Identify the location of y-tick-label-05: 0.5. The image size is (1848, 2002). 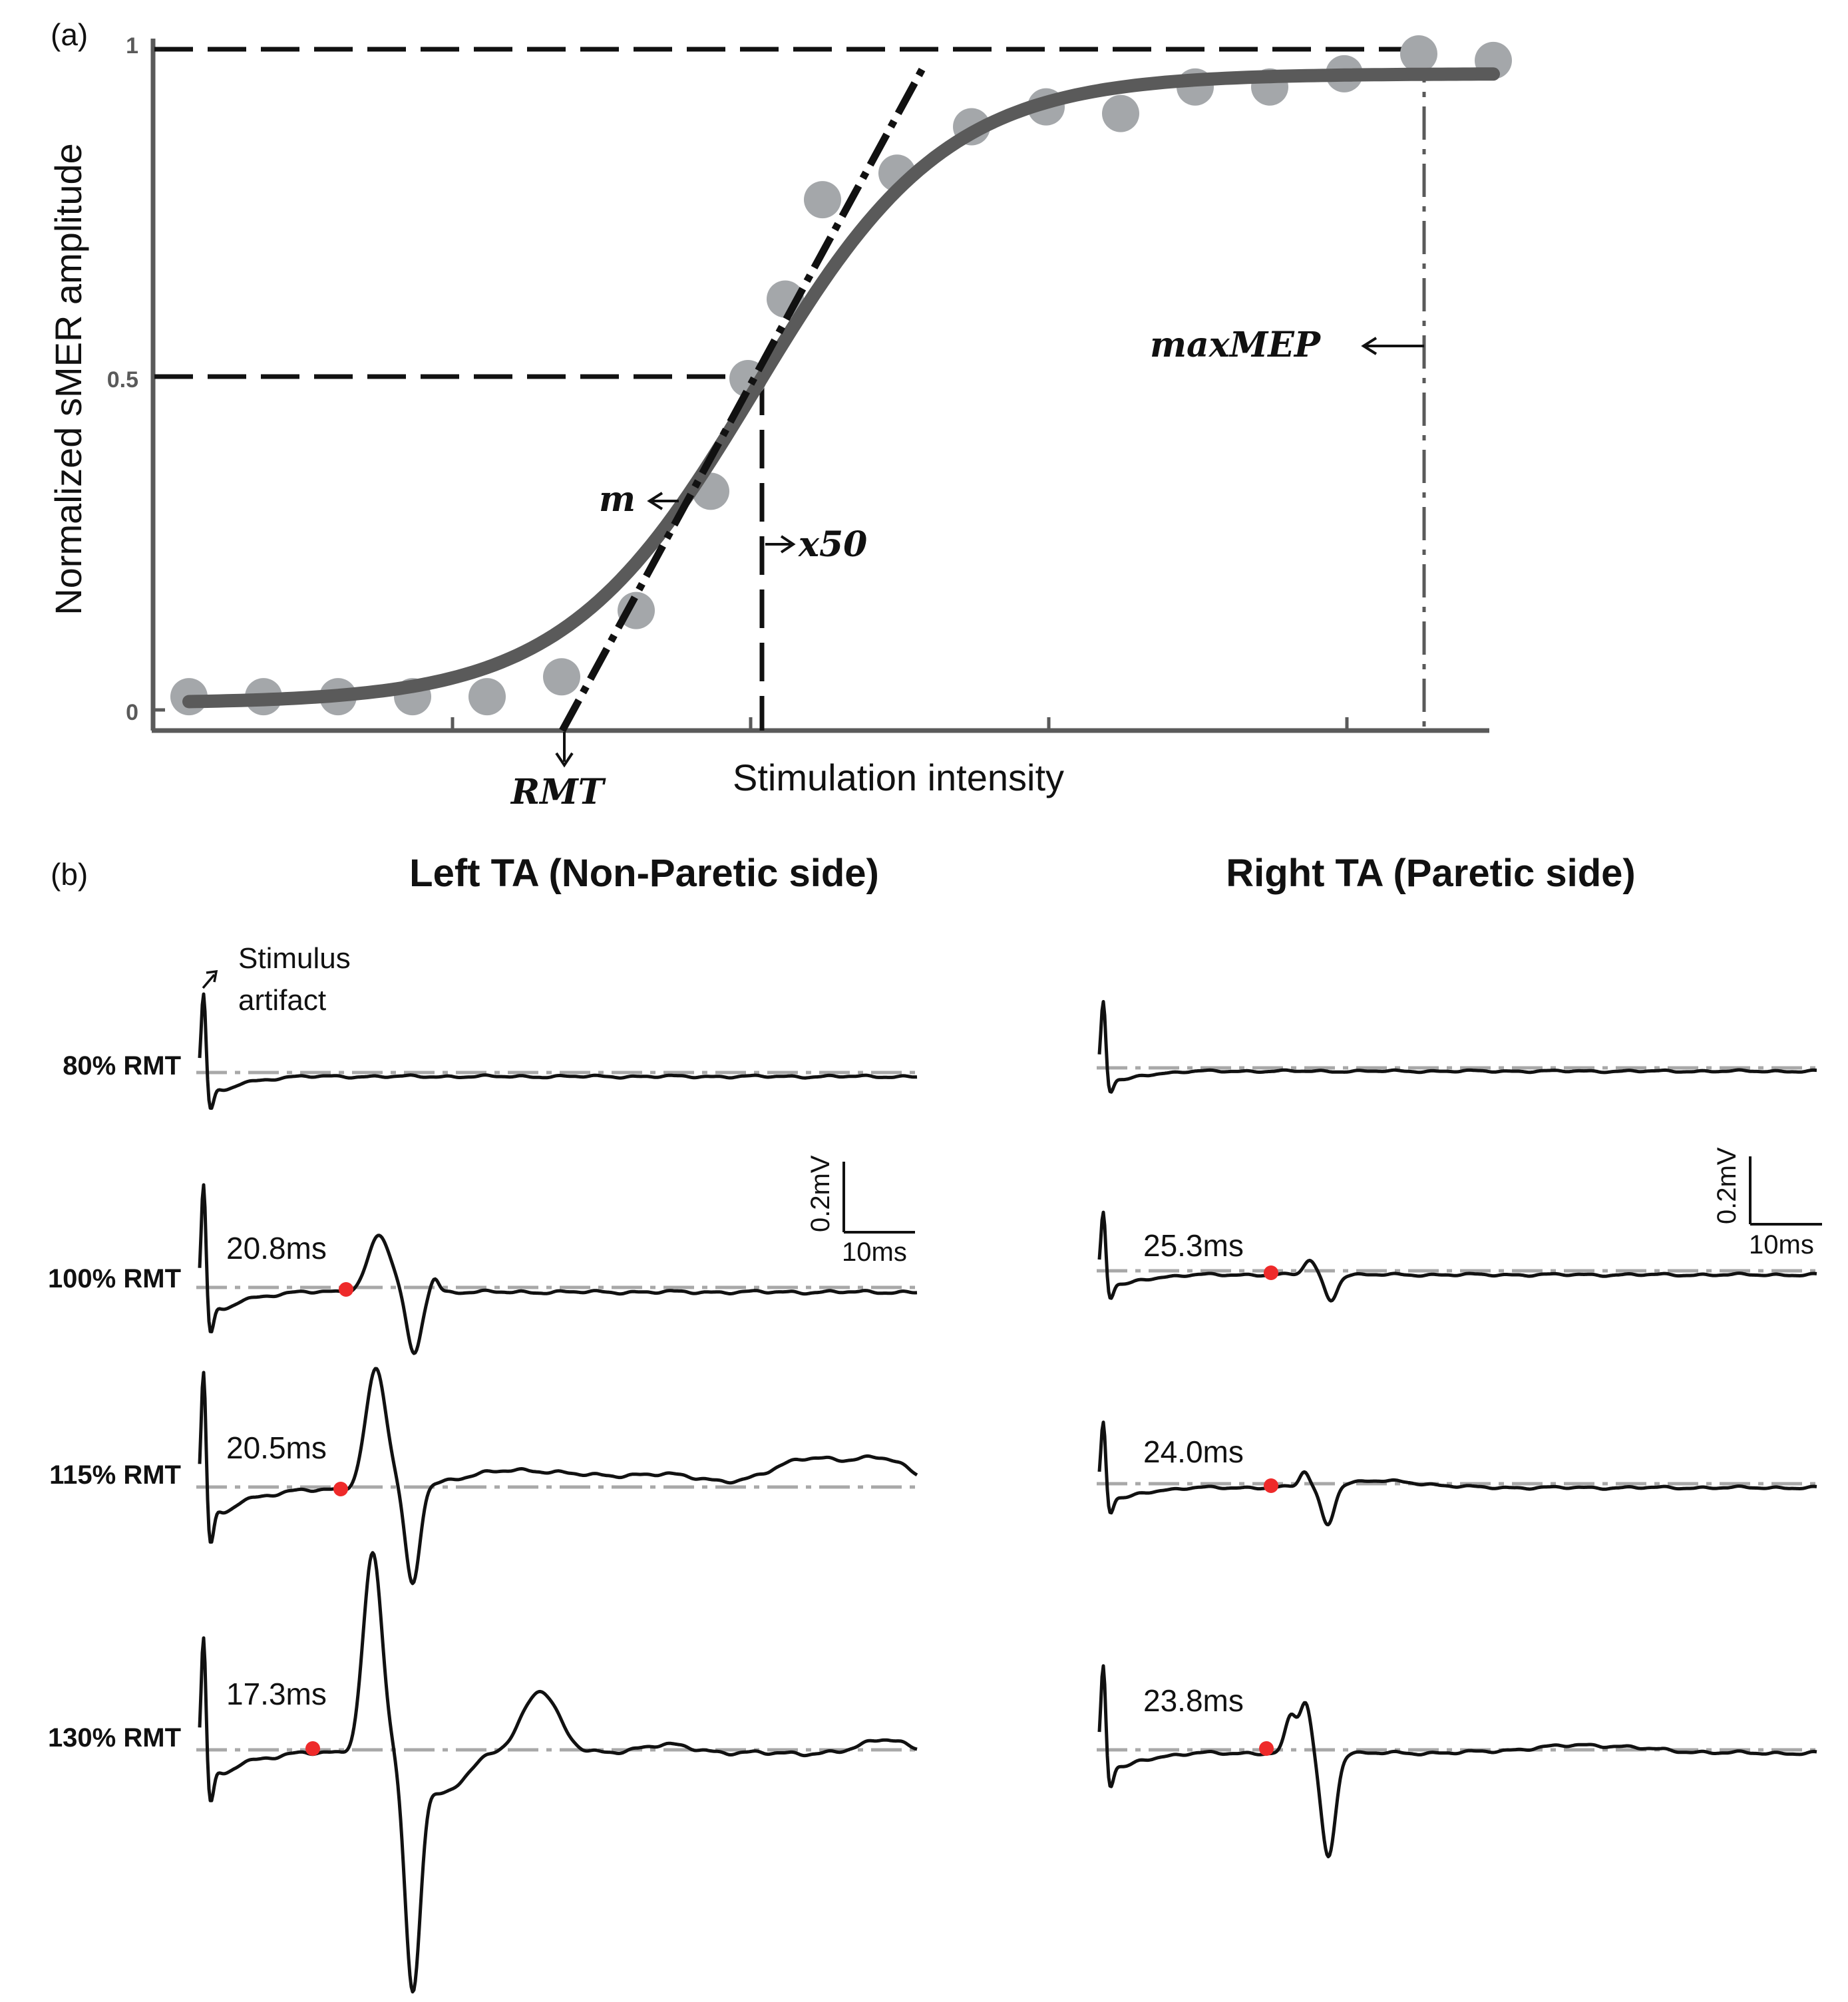
(122, 380).